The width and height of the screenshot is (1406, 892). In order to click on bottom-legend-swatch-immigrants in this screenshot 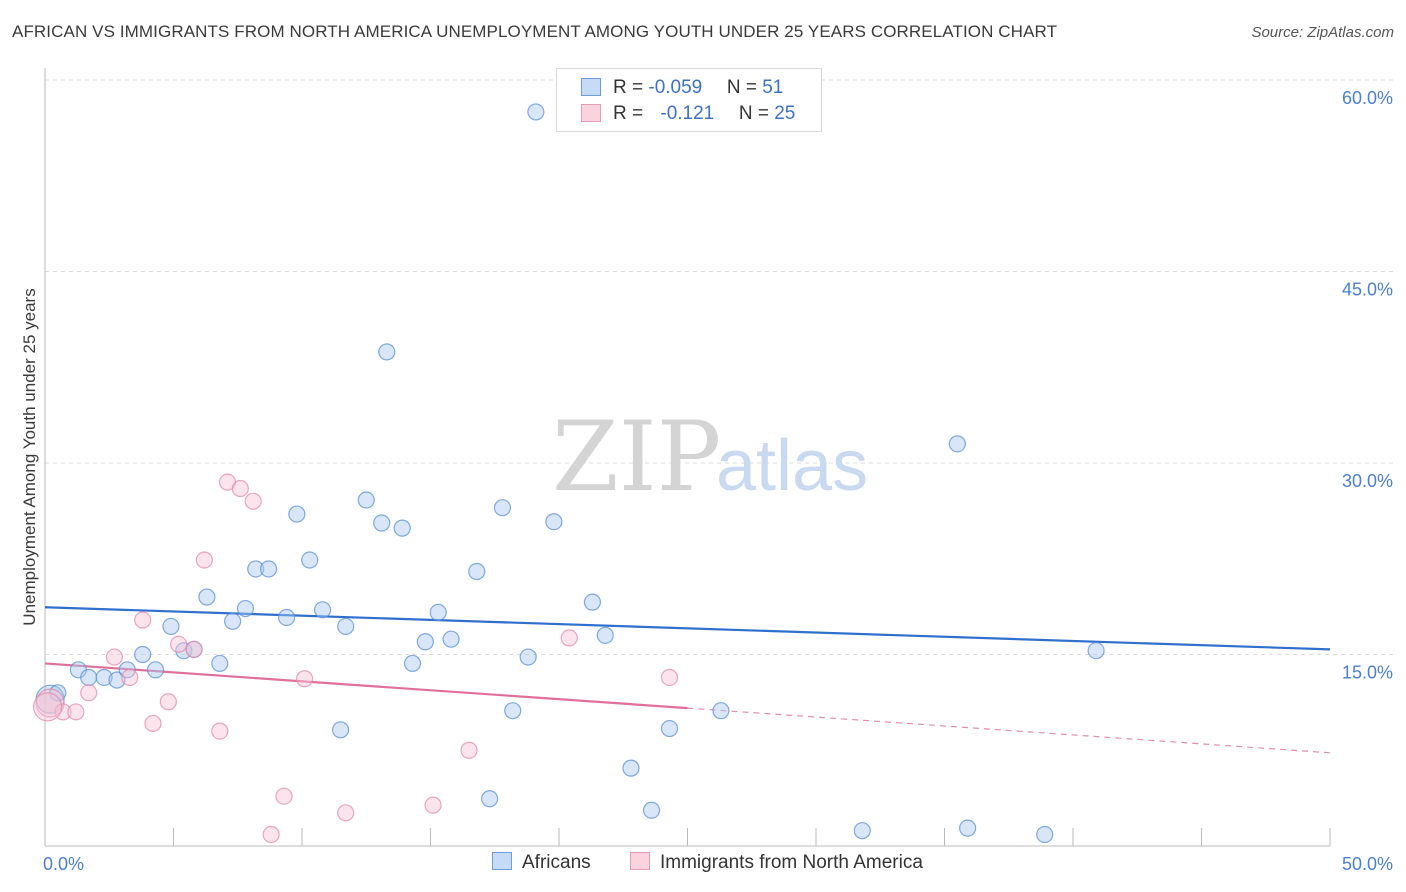, I will do `click(640, 861)`.